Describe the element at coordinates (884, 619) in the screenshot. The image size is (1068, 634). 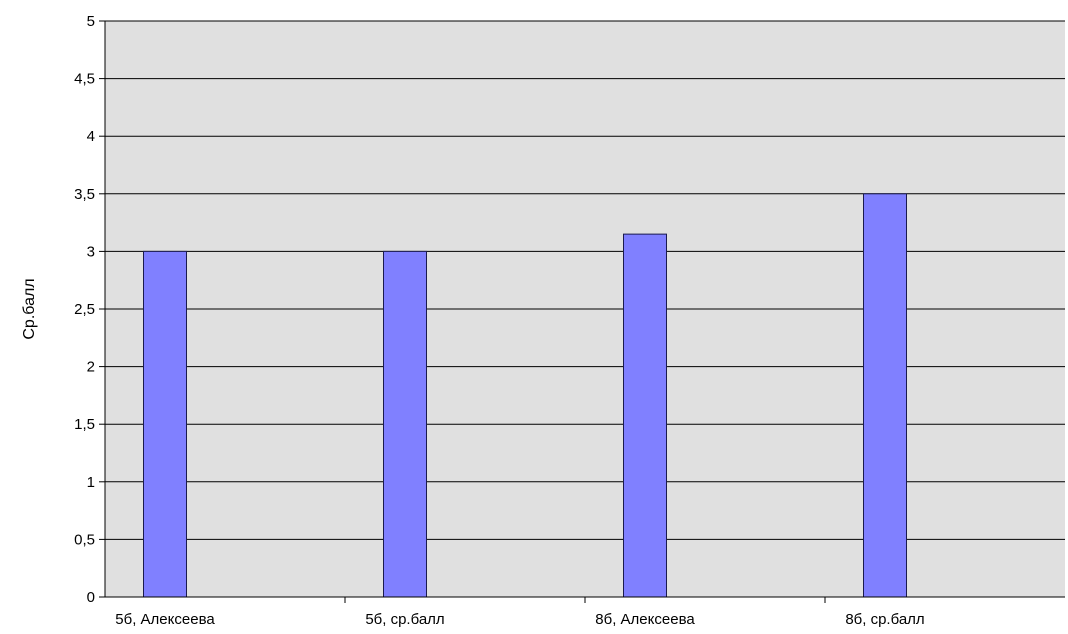
I see `x-tick-label: 8б, ср.балл` at that location.